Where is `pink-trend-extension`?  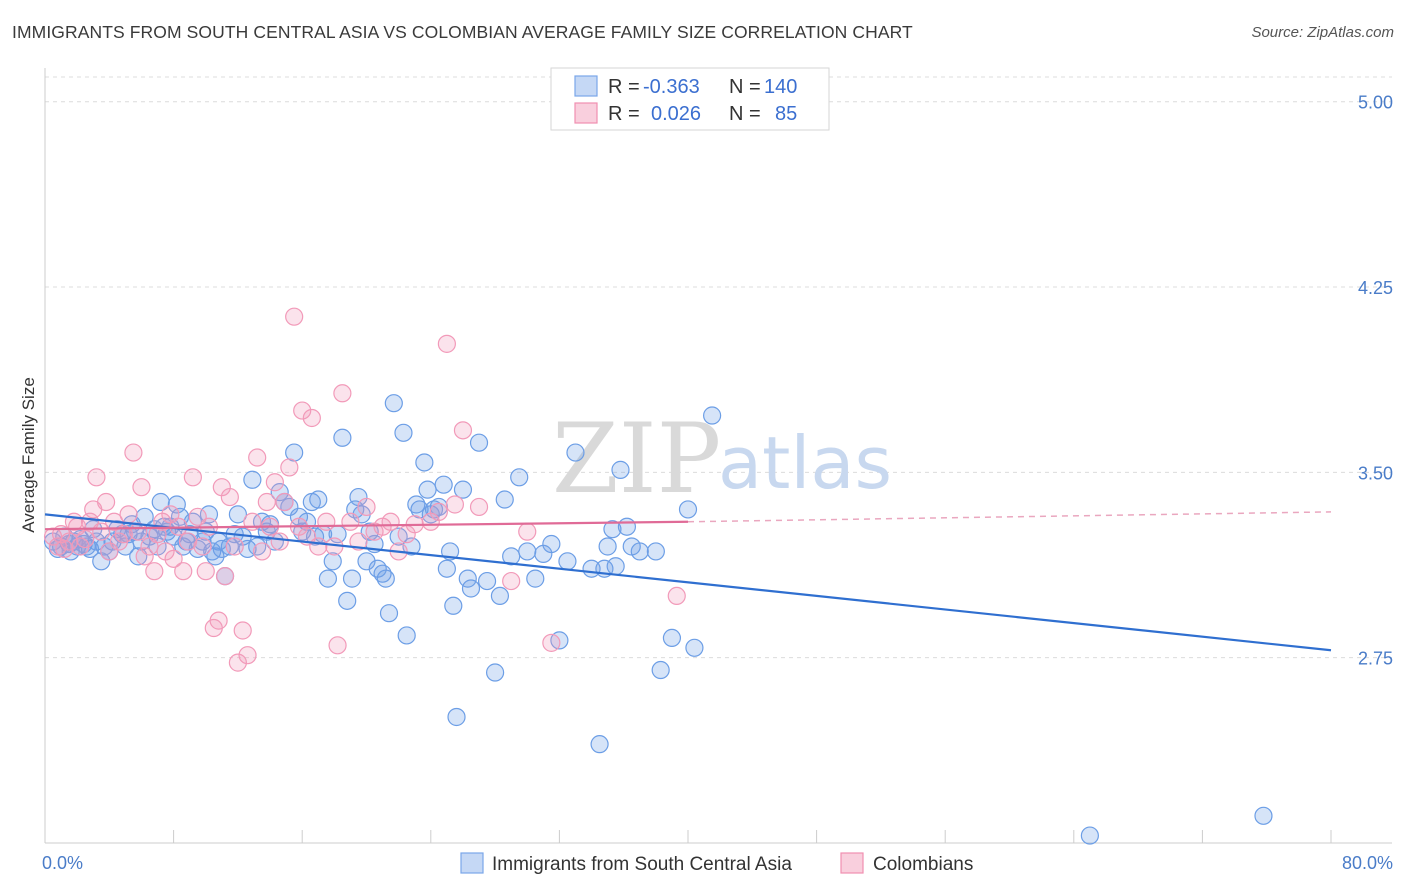 pink-trend-extension is located at coordinates (1009, 517).